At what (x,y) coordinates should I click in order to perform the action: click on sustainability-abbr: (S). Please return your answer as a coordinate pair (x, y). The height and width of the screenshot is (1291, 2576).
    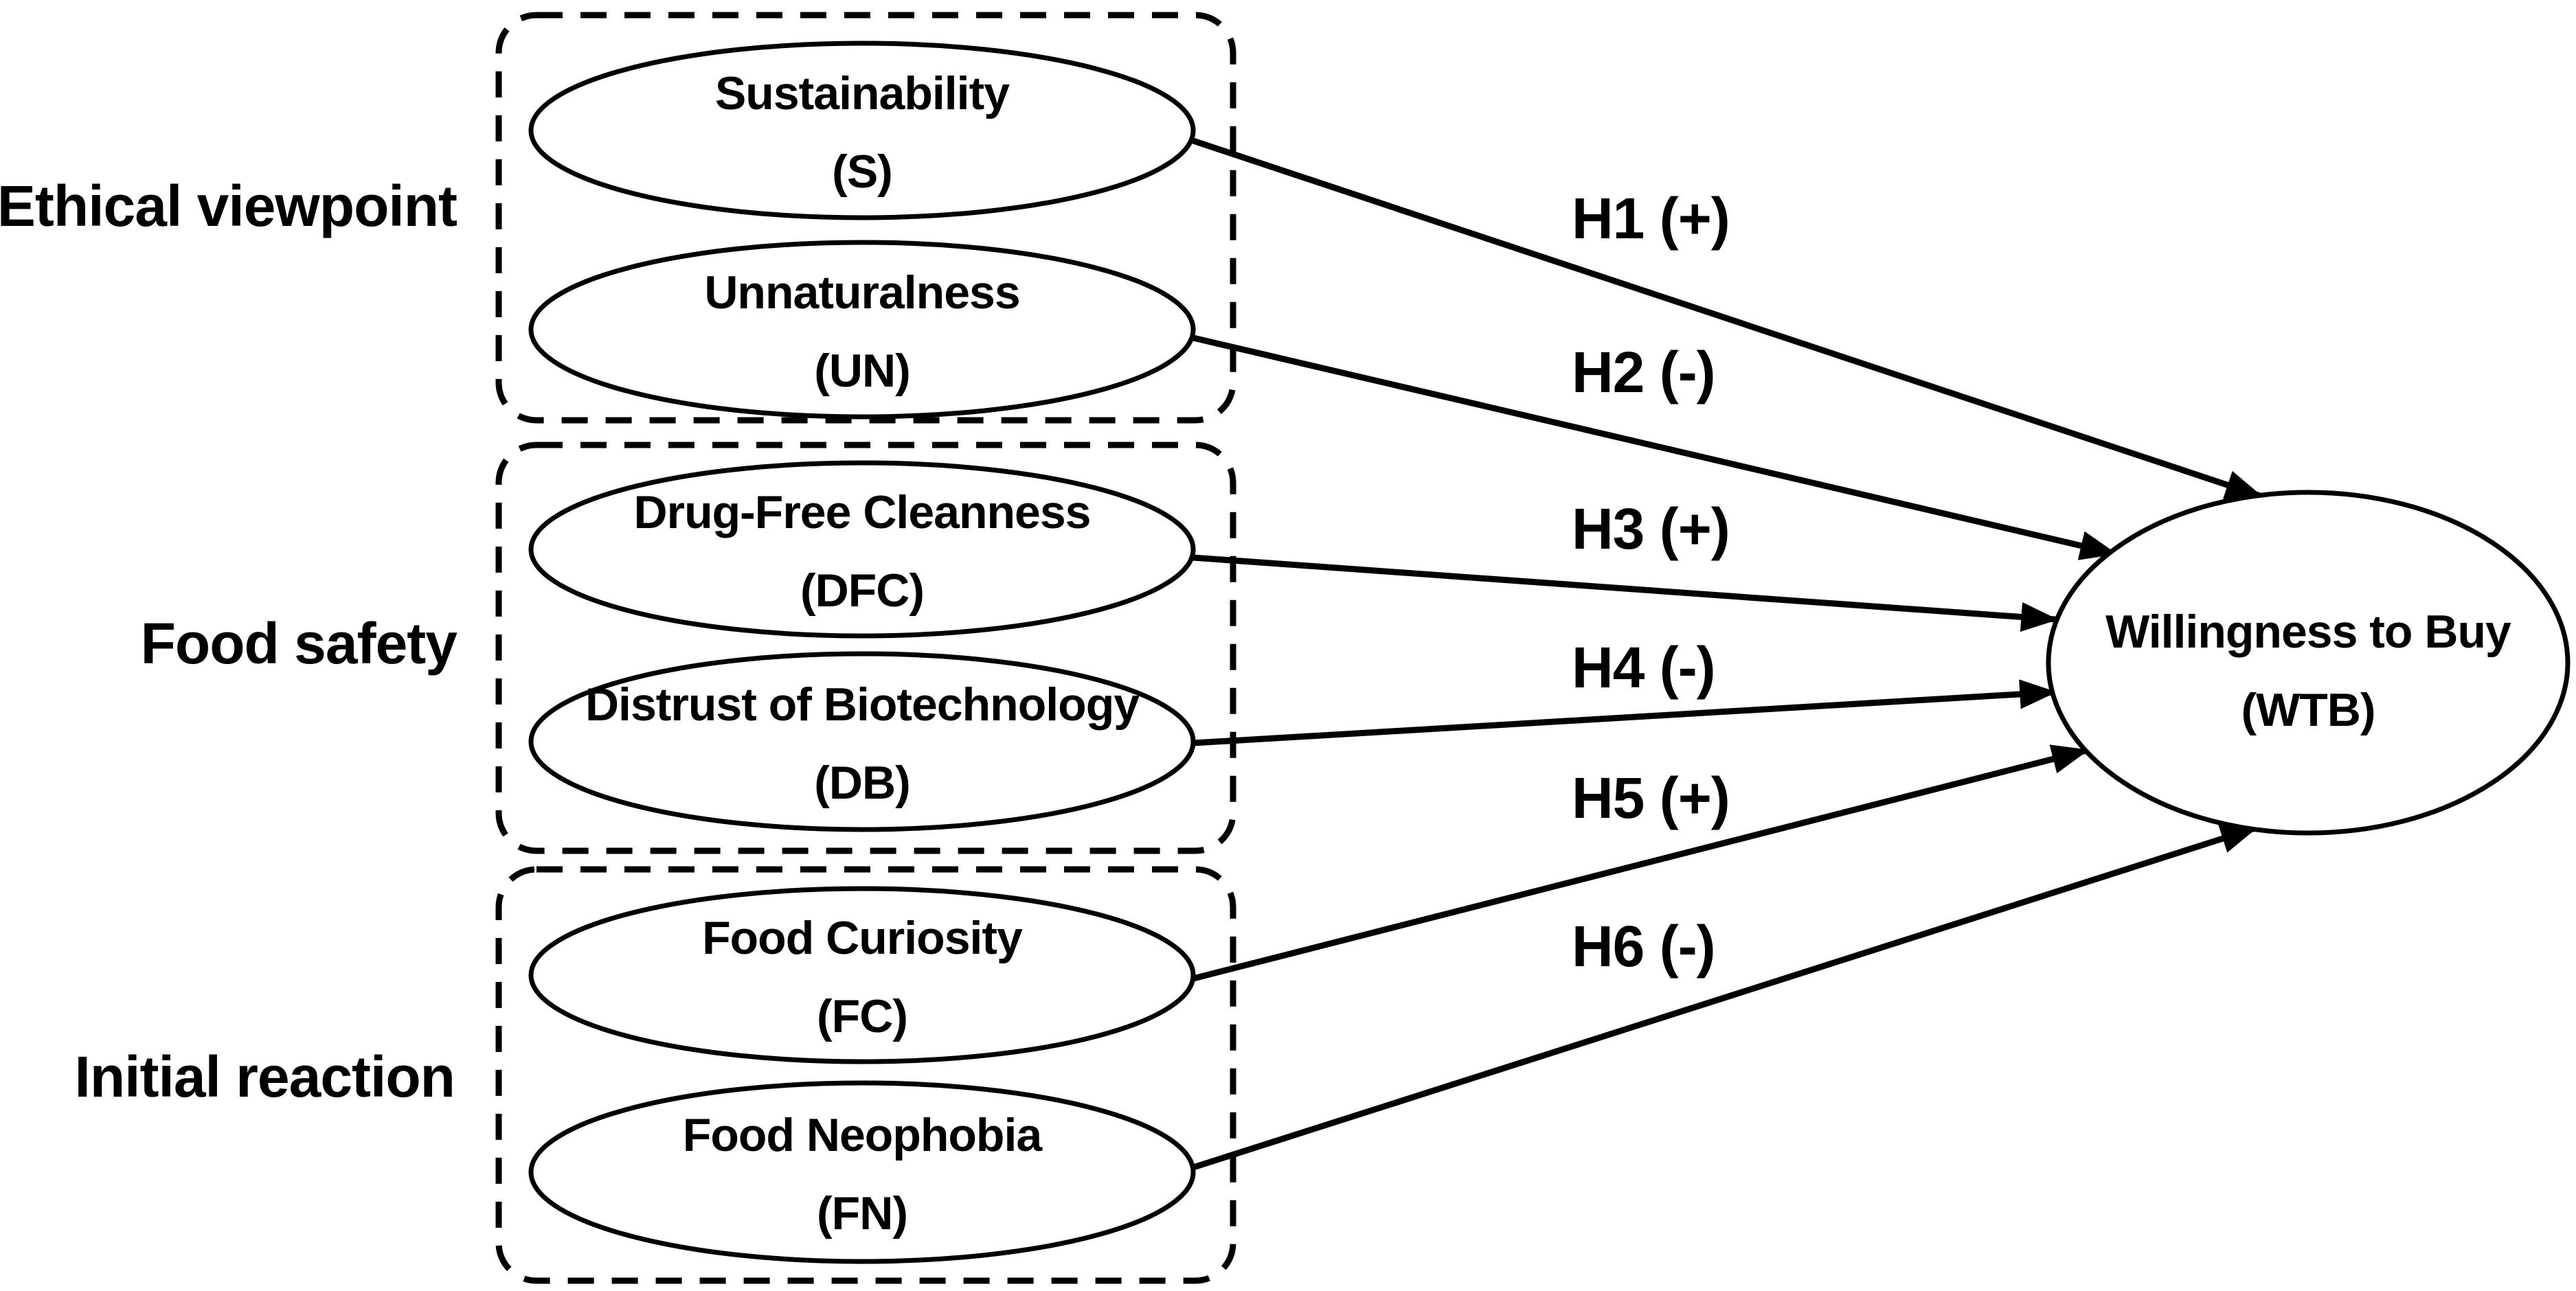
    Looking at the image, I should click on (862, 172).